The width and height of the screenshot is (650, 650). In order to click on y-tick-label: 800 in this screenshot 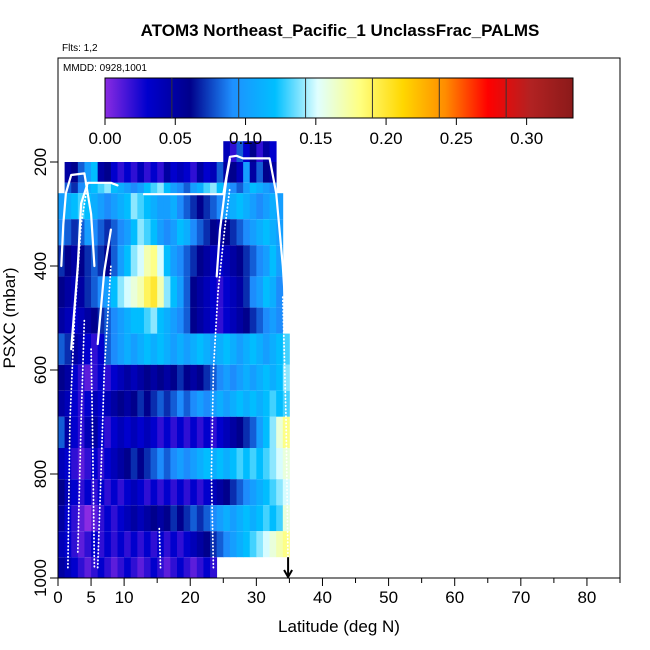, I will do `click(40, 474)`.